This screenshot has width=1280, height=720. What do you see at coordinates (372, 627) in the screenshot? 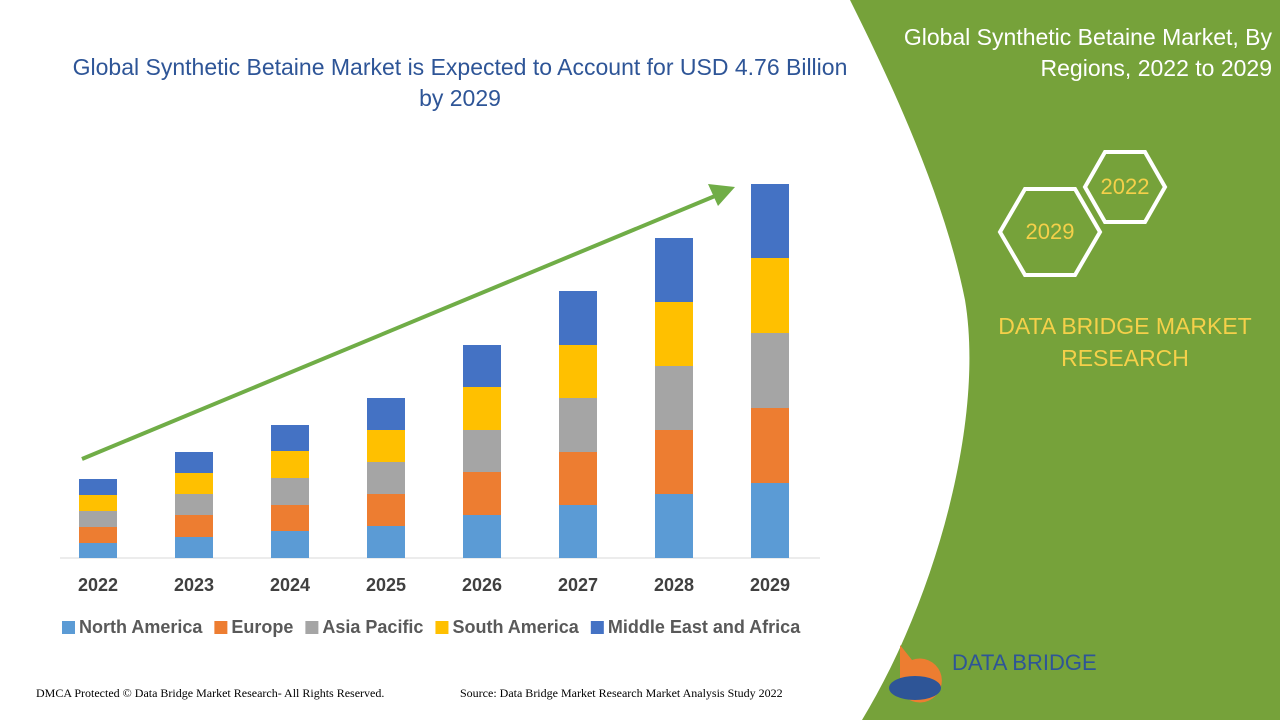
I see `legend-label: Asia Pacific` at bounding box center [372, 627].